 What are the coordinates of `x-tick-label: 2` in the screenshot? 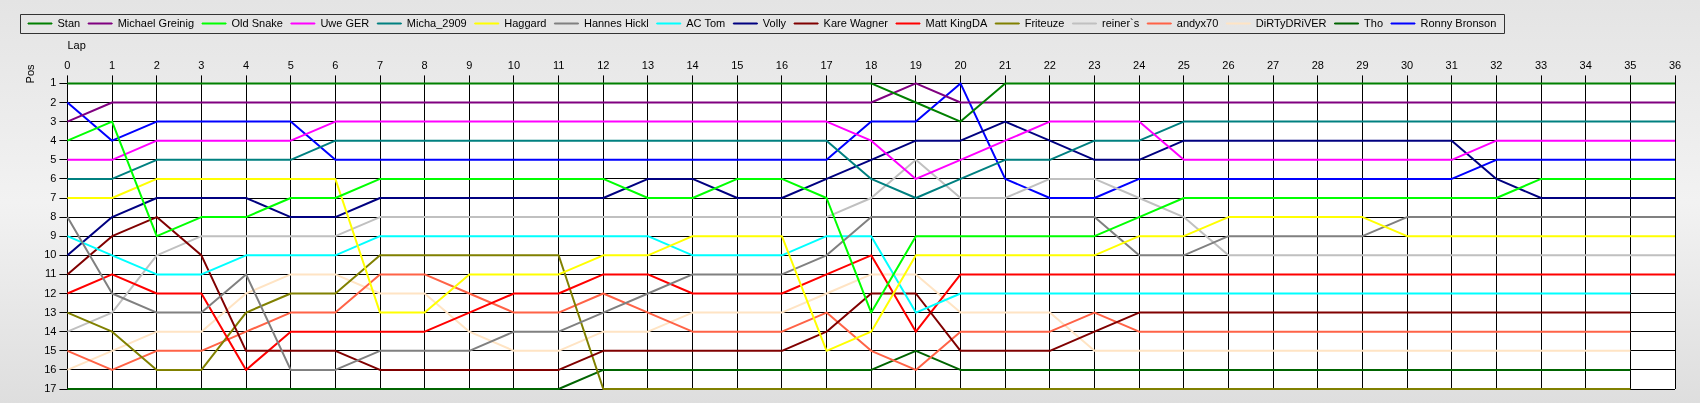 It's located at (156, 64).